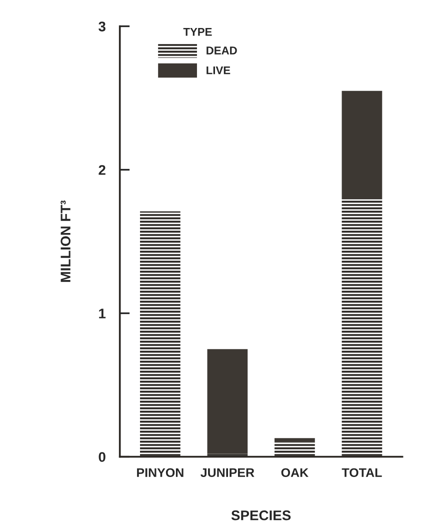  Describe the element at coordinates (218, 70) in the screenshot. I see `legend-label: LIVE` at that location.